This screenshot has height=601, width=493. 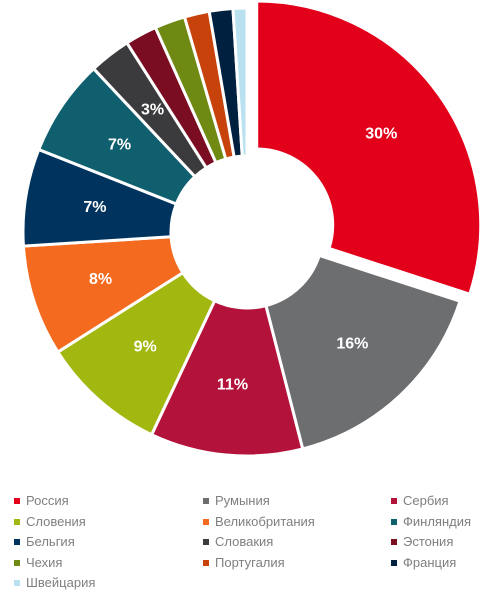 I want to click on legend-item: Эстония, so click(x=422, y=542).